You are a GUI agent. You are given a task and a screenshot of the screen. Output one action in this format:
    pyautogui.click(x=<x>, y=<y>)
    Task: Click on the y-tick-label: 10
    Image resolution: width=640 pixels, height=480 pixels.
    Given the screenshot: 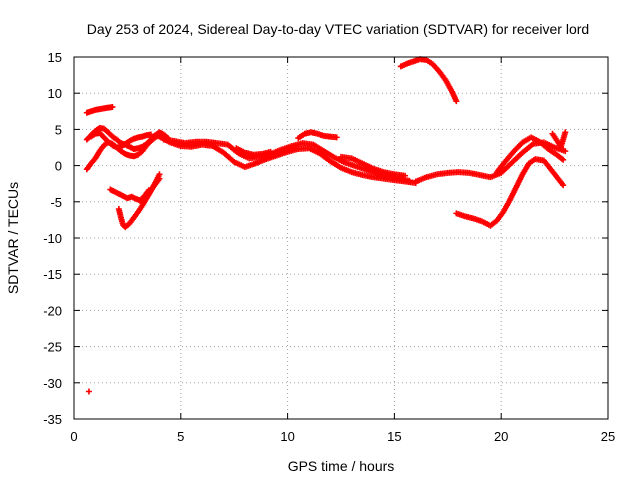 What is the action you would take?
    pyautogui.click(x=55, y=93)
    